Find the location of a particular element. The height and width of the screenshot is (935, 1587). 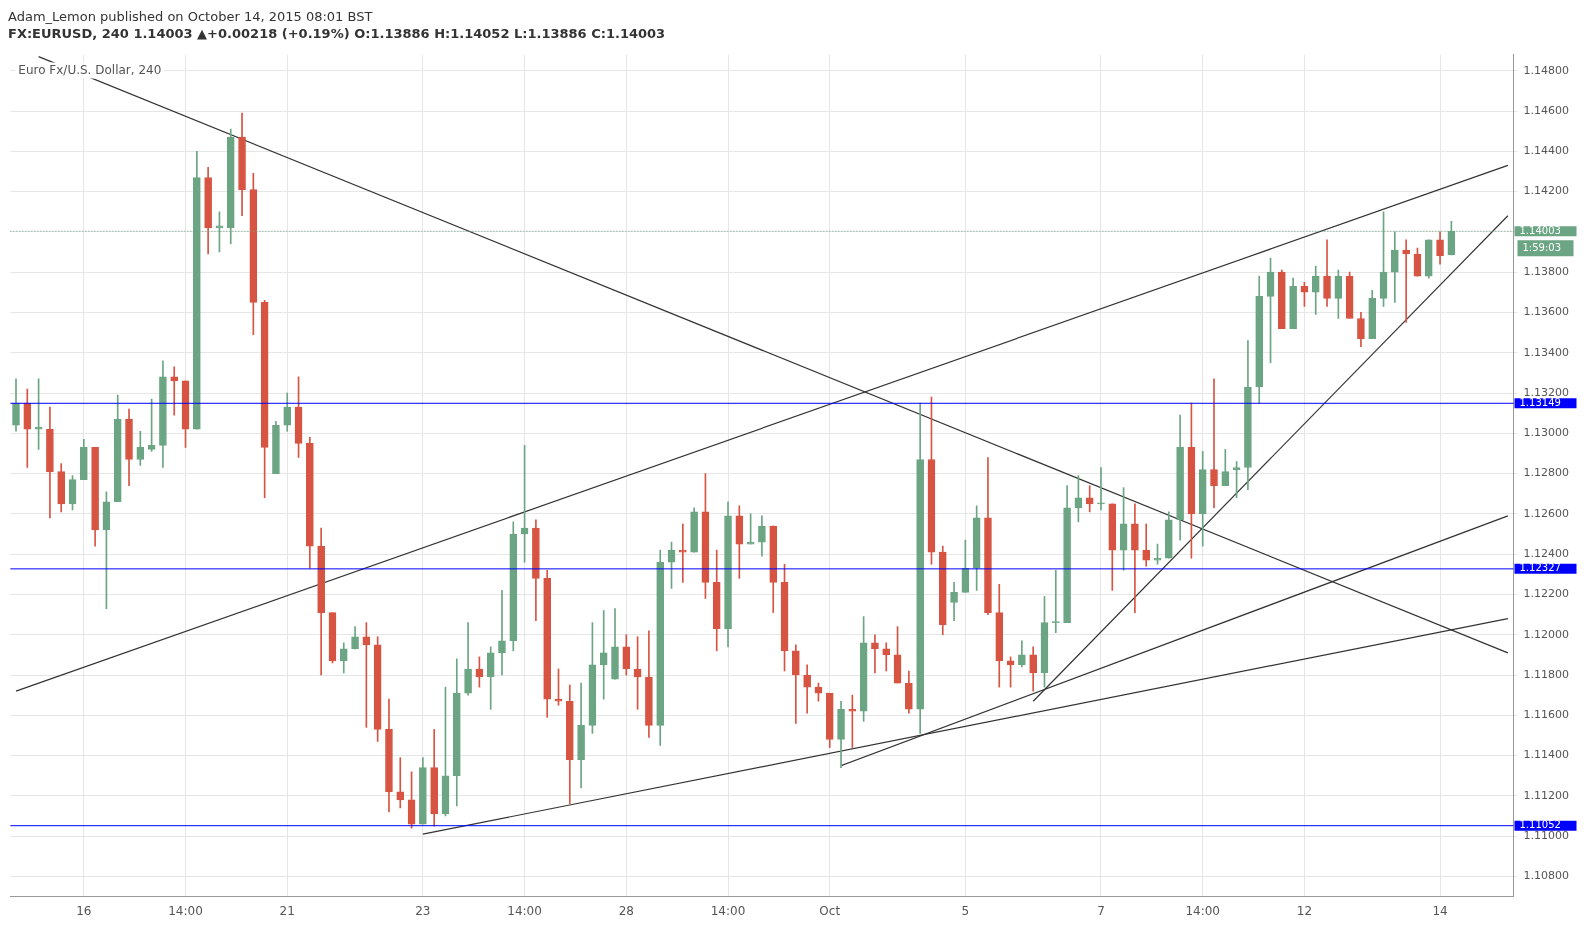

y-tick-label: 1.12800 is located at coordinates (1546, 473).